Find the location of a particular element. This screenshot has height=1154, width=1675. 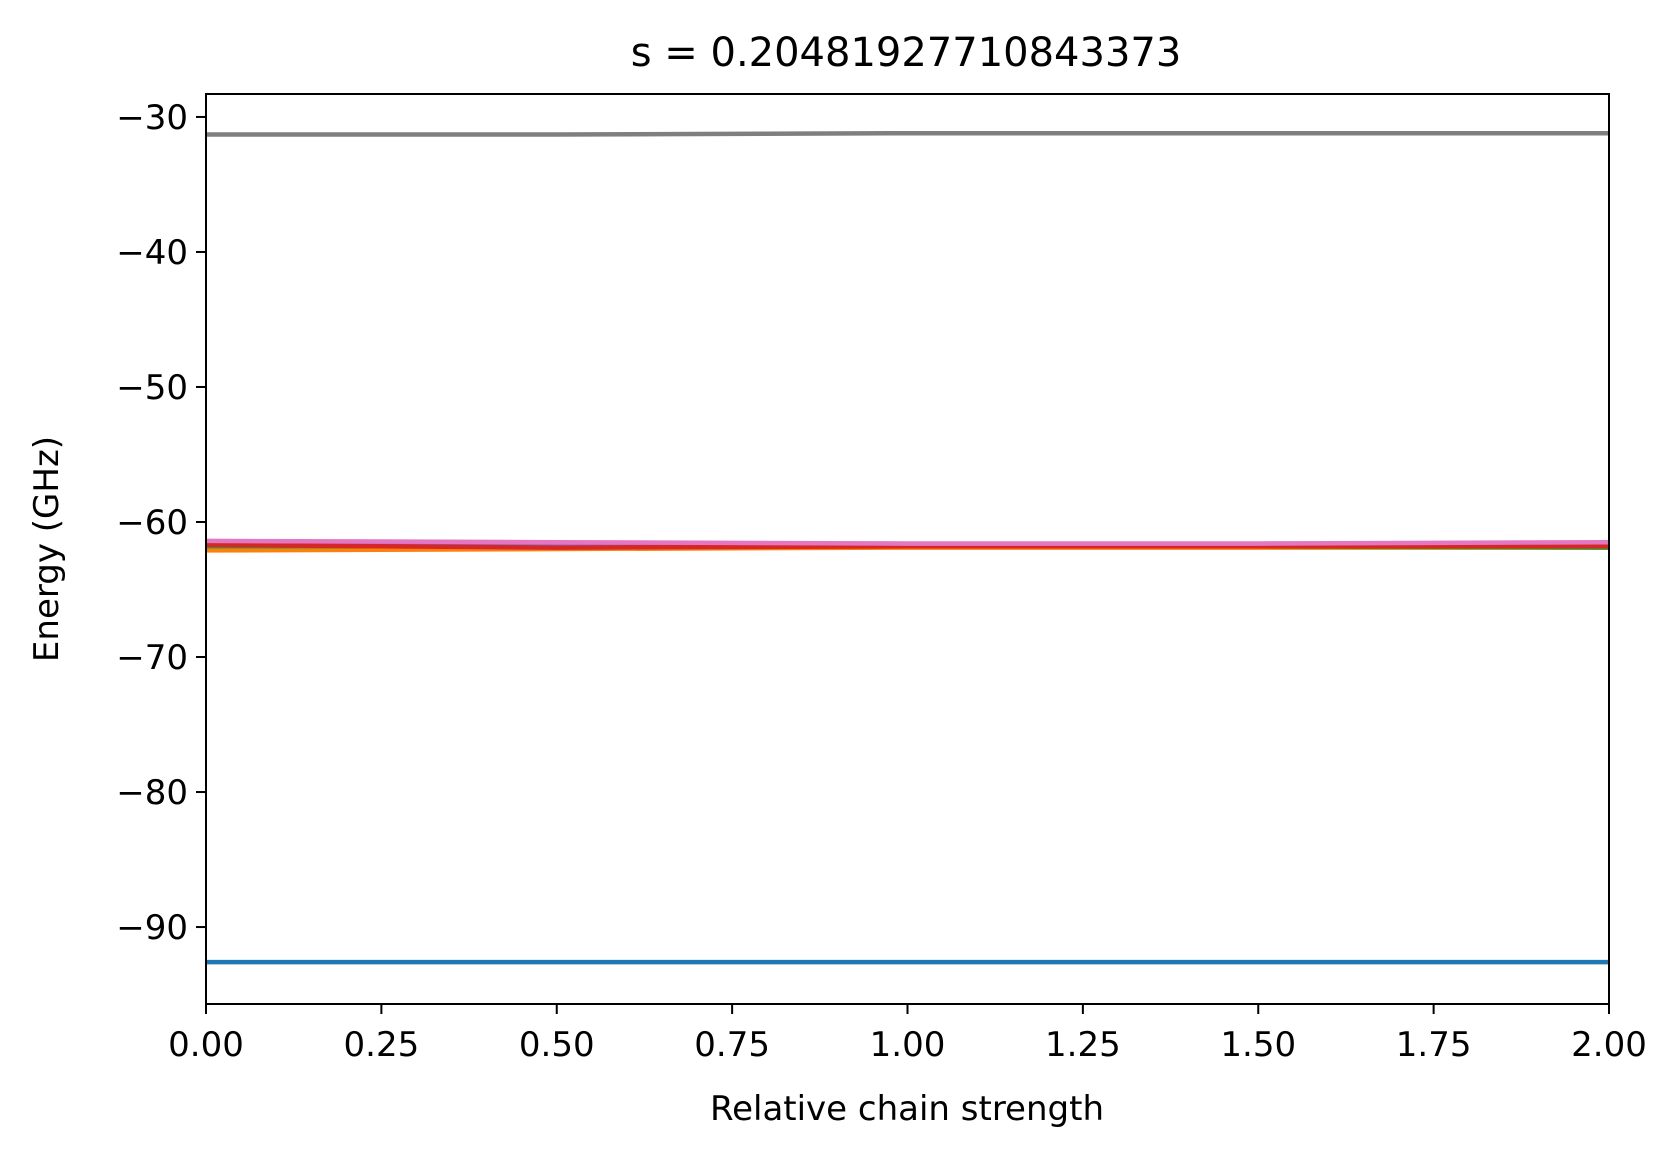

x-tick-label: 0.50 is located at coordinates (557, 1045).